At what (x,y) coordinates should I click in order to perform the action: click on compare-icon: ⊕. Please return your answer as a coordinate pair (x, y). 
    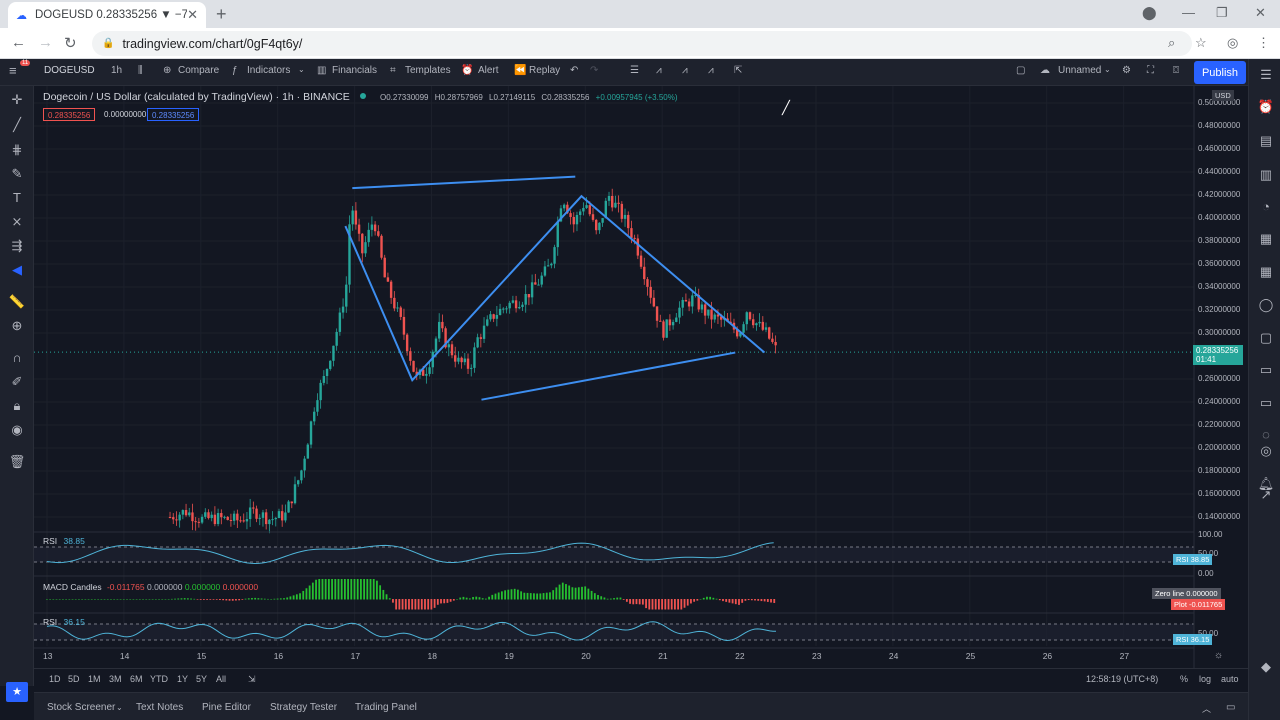
    Looking at the image, I should click on (167, 70).